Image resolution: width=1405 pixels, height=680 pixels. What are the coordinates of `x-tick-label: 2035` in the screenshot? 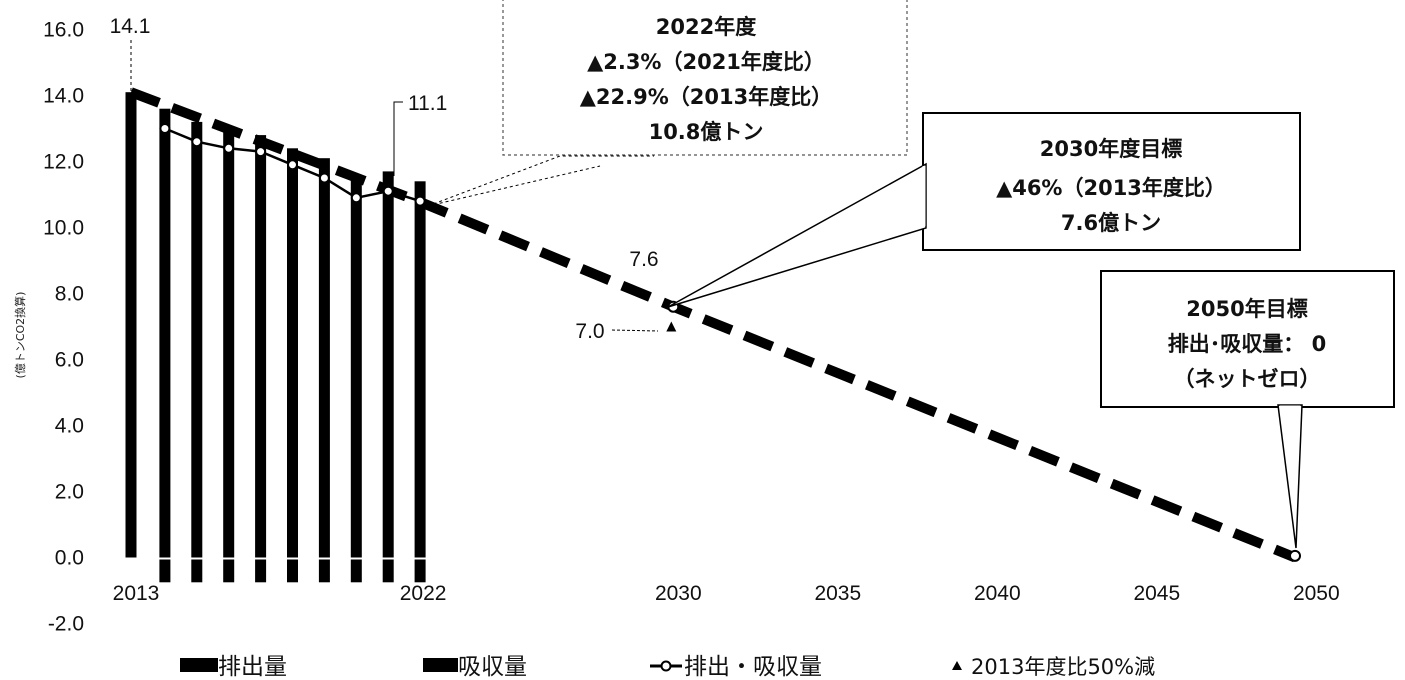 It's located at (837, 593).